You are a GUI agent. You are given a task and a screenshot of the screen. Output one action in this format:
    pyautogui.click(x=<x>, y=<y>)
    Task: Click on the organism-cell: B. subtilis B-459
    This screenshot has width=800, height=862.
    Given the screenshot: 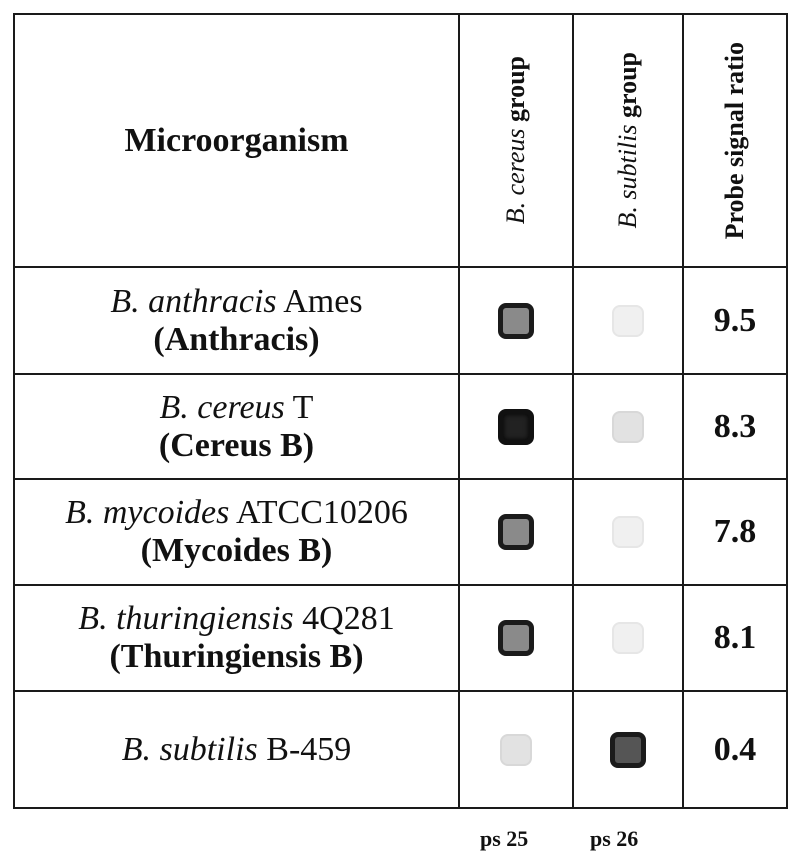 What is the action you would take?
    pyautogui.click(x=236, y=749)
    